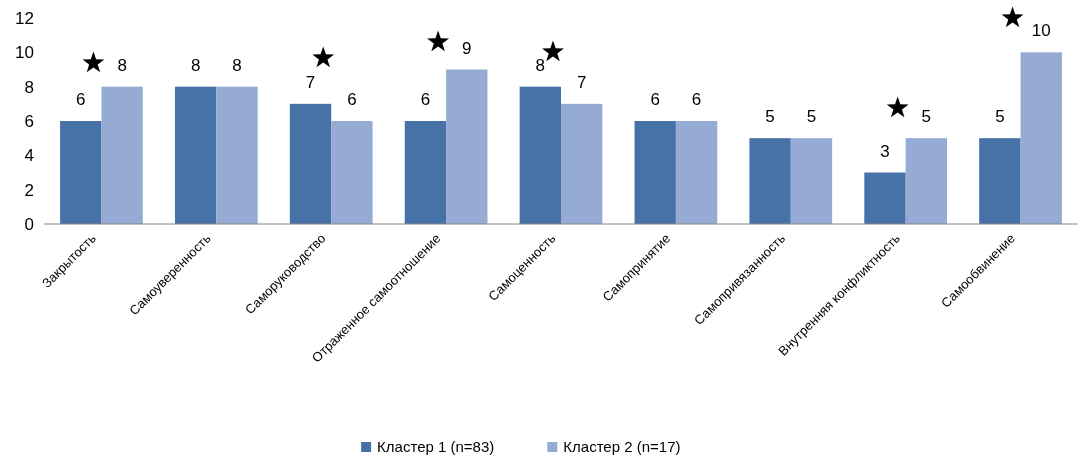 The image size is (1086, 465). What do you see at coordinates (622, 447) in the screenshot?
I see `legend-label: Кластер 2 (n=17)` at bounding box center [622, 447].